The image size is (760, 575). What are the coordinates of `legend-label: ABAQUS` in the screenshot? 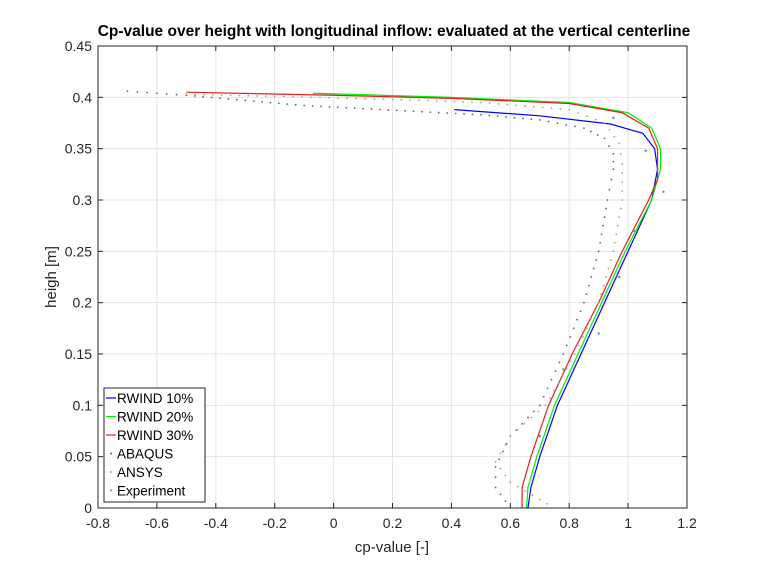 It's located at (145, 454).